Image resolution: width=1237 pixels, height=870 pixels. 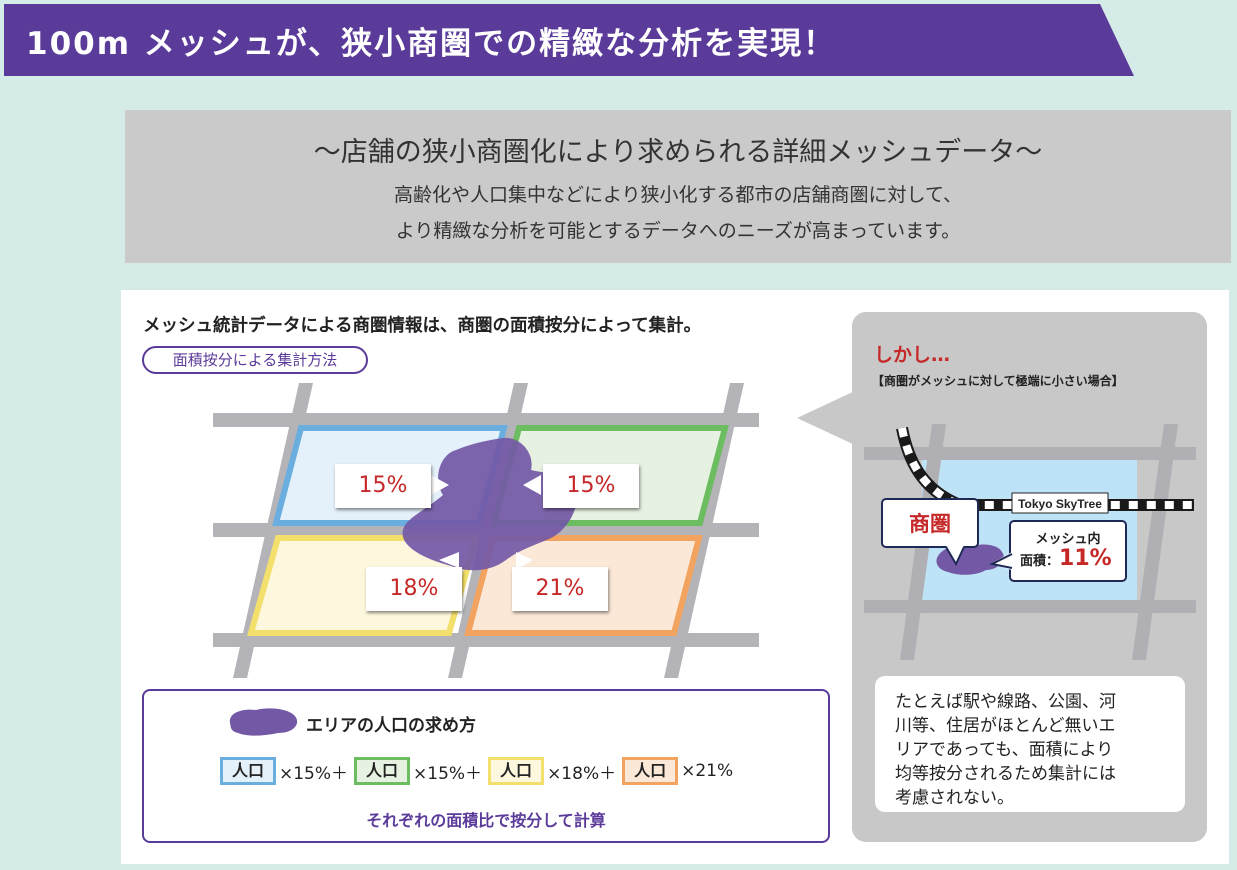 What do you see at coordinates (516, 771) in the screenshot?
I see `population-chip-3: 人口` at bounding box center [516, 771].